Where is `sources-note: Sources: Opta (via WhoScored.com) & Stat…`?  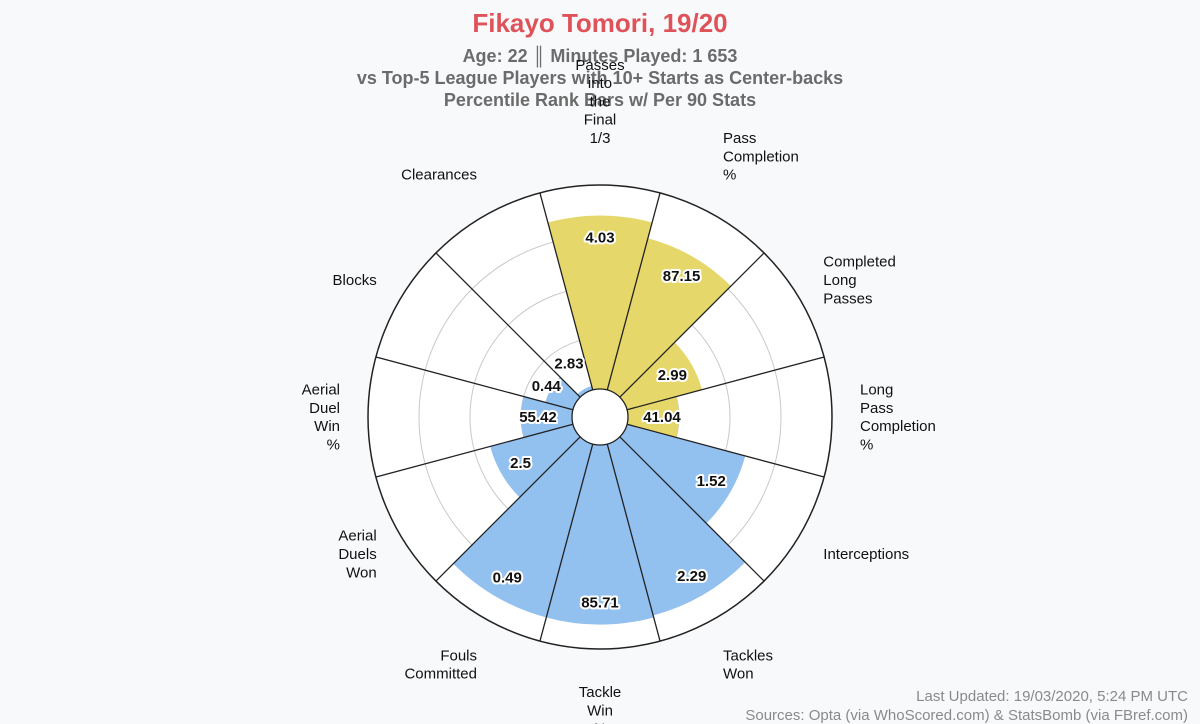 sources-note: Sources: Opta (via WhoScored.com) & Stat… is located at coordinates (966, 715).